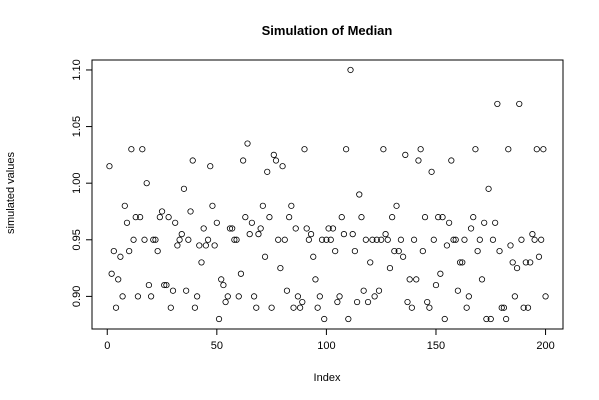 Image resolution: width=599 pixels, height=400 pixels. I want to click on y-axis-label: simulated values, so click(11, 193).